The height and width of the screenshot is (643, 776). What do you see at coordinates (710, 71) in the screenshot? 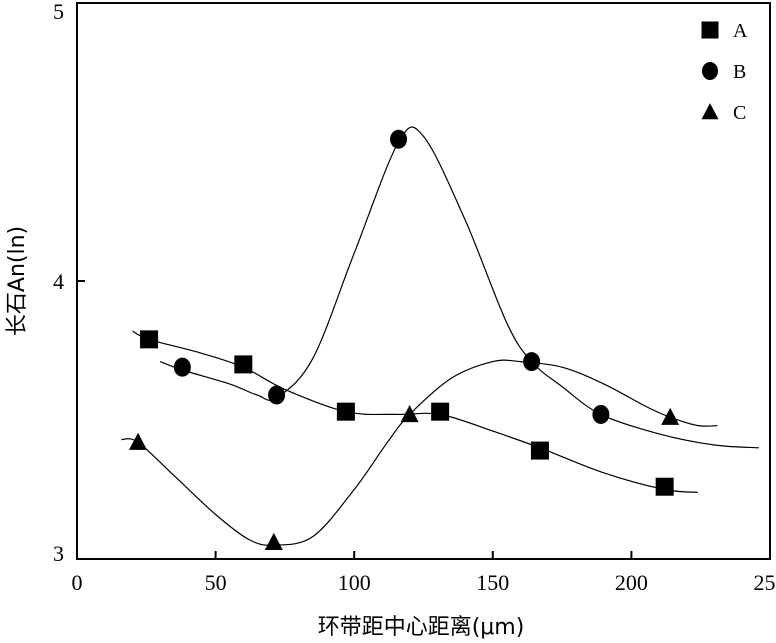
I see `legend-b-marker` at bounding box center [710, 71].